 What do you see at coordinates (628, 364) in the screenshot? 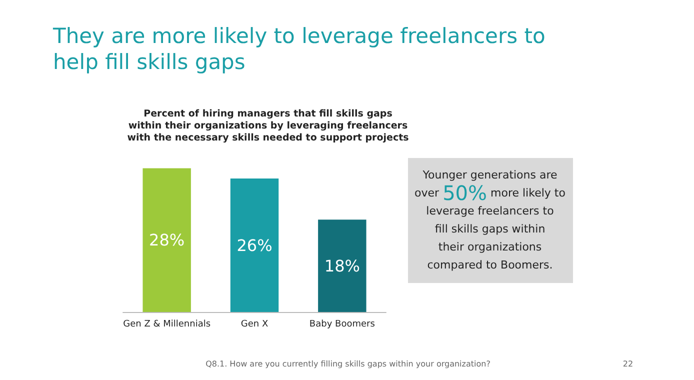
I see `text: 22` at bounding box center [628, 364].